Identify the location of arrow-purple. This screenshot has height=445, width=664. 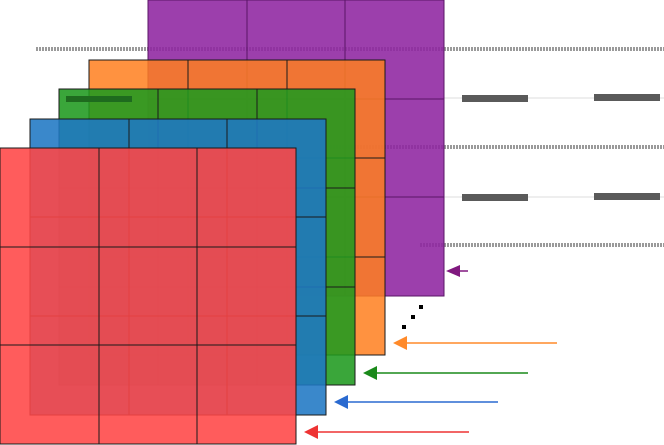
(457, 271).